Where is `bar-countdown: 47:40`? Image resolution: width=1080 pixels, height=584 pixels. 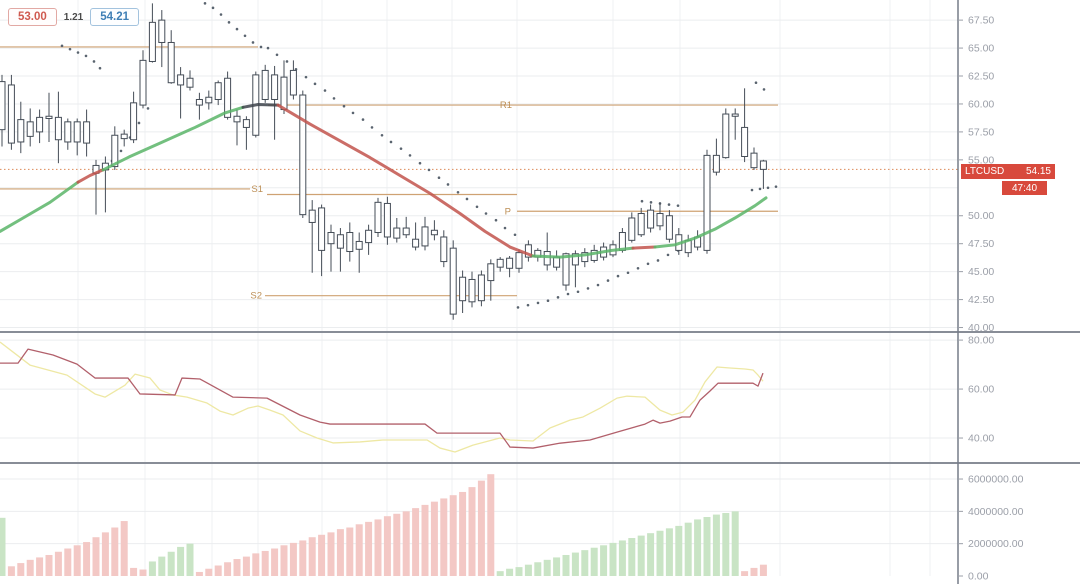 bar-countdown: 47:40 is located at coordinates (1024, 188).